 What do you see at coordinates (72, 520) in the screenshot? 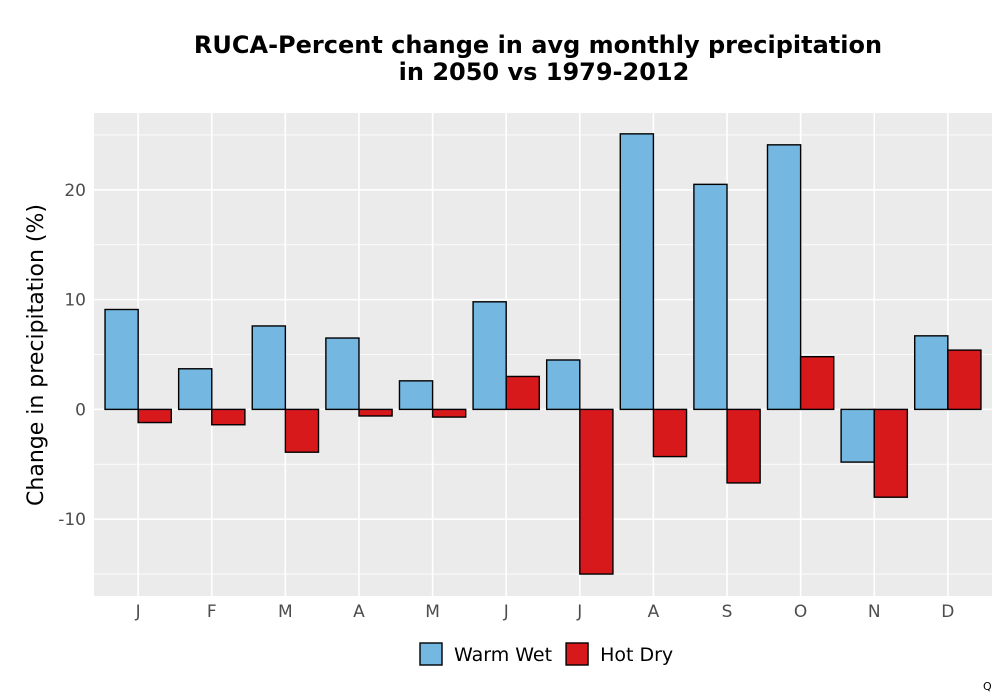
I see `y-tick-label: -10` at bounding box center [72, 520].